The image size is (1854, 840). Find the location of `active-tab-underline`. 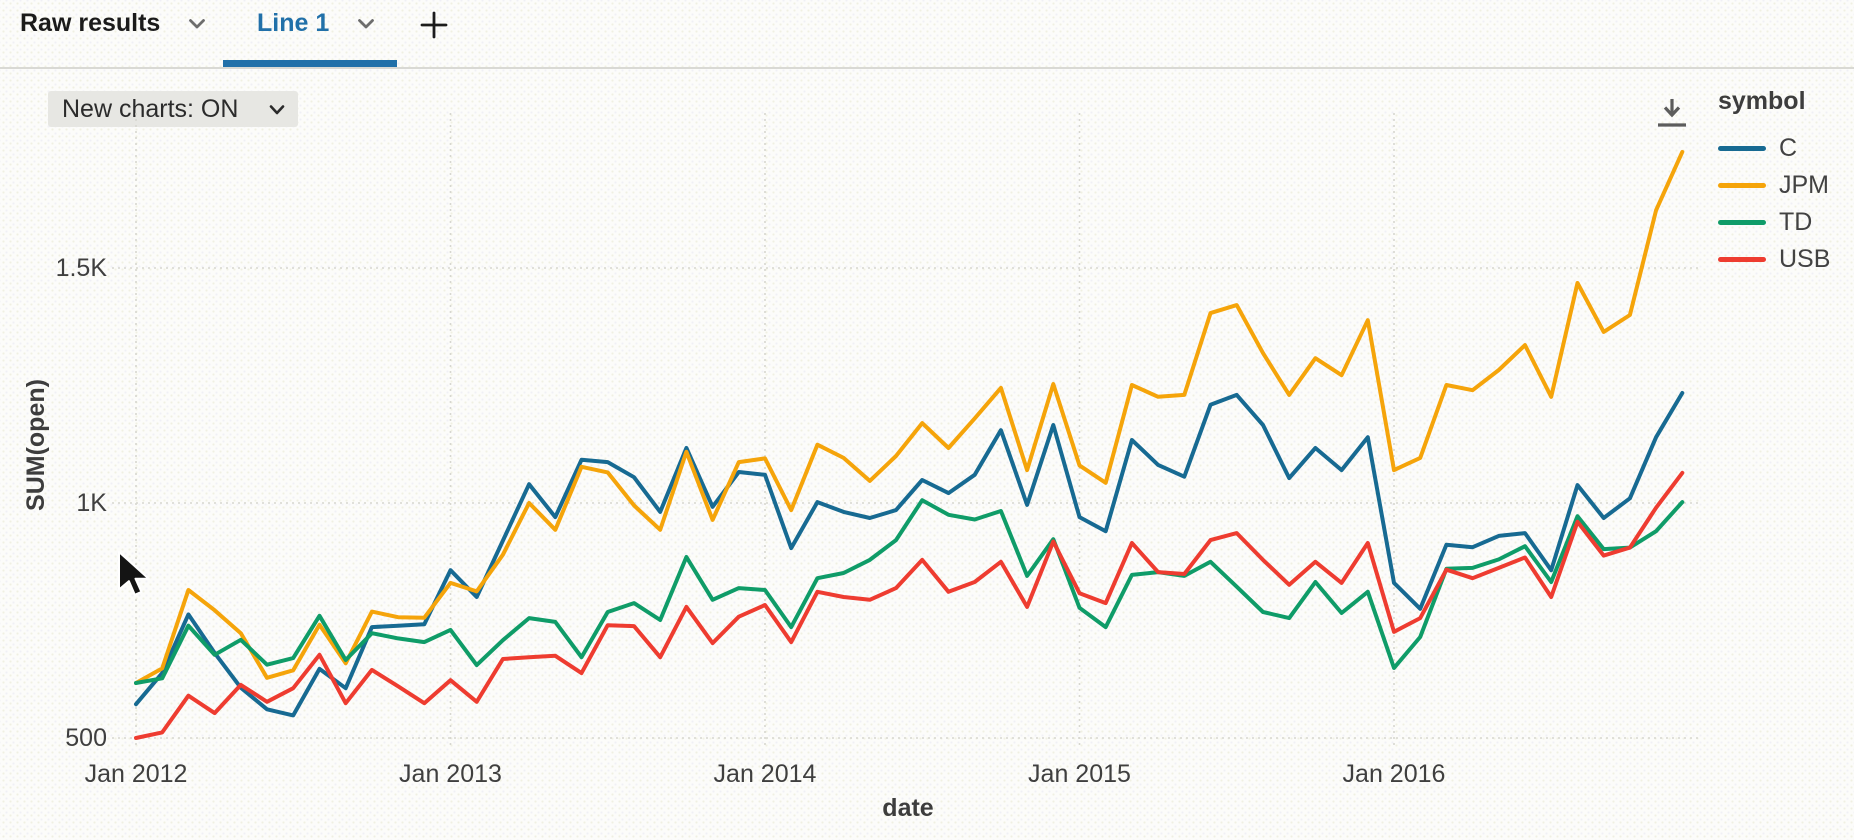

active-tab-underline is located at coordinates (310, 63).